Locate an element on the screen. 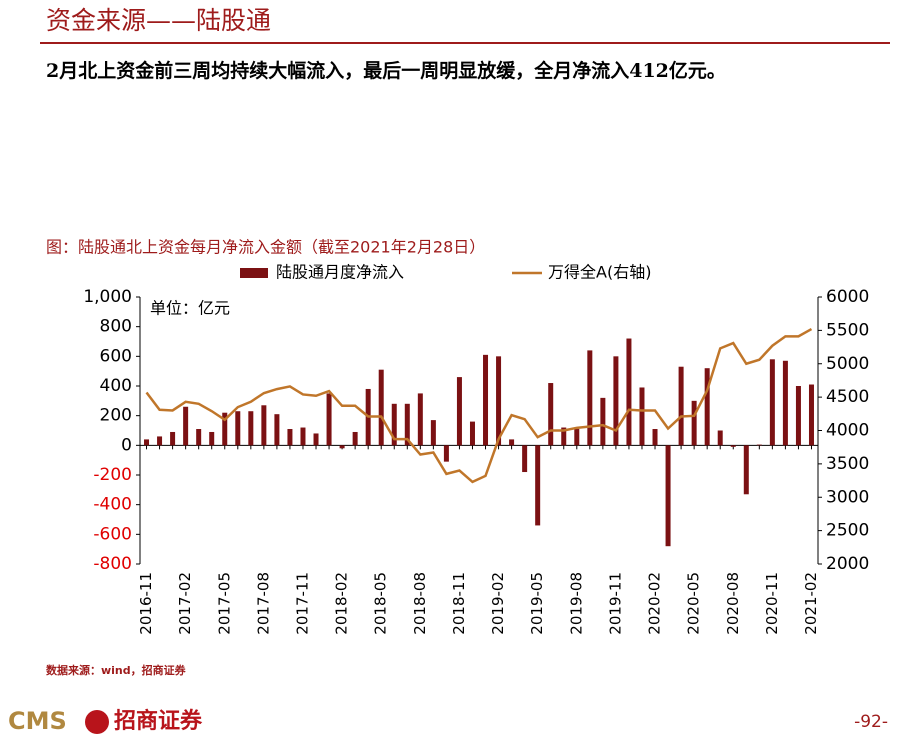 This screenshot has height=745, width=906. x-tick-label: 2019-08 is located at coordinates (576, 603).